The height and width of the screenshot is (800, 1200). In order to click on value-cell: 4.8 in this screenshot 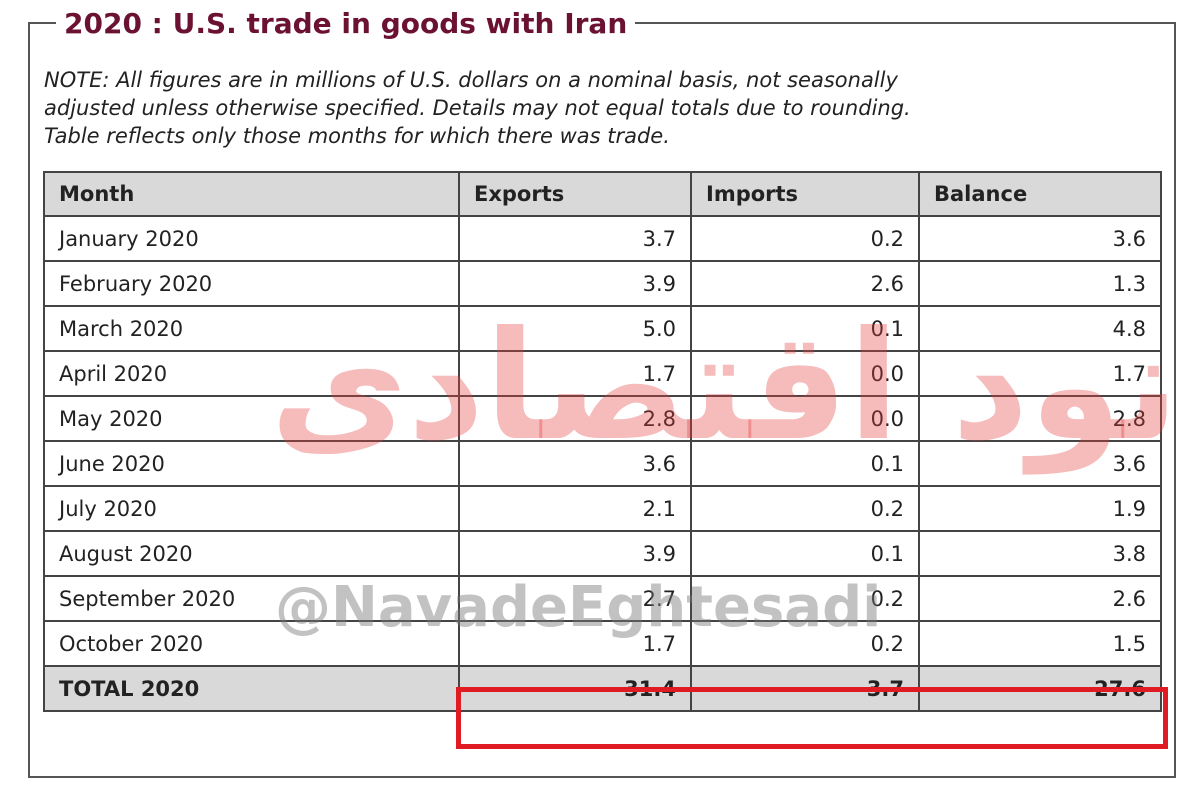, I will do `click(1040, 328)`.